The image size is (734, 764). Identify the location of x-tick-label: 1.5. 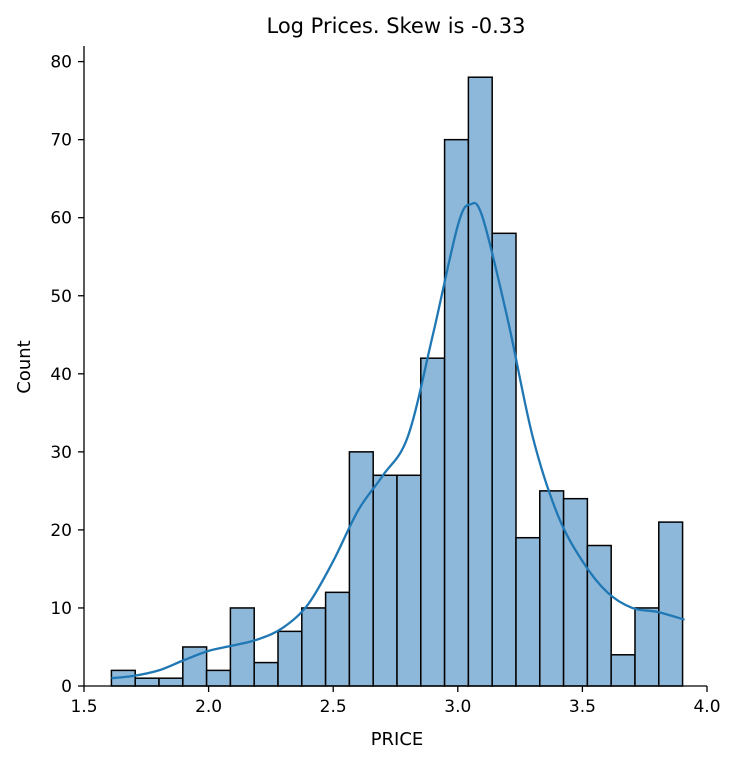
(83, 707).